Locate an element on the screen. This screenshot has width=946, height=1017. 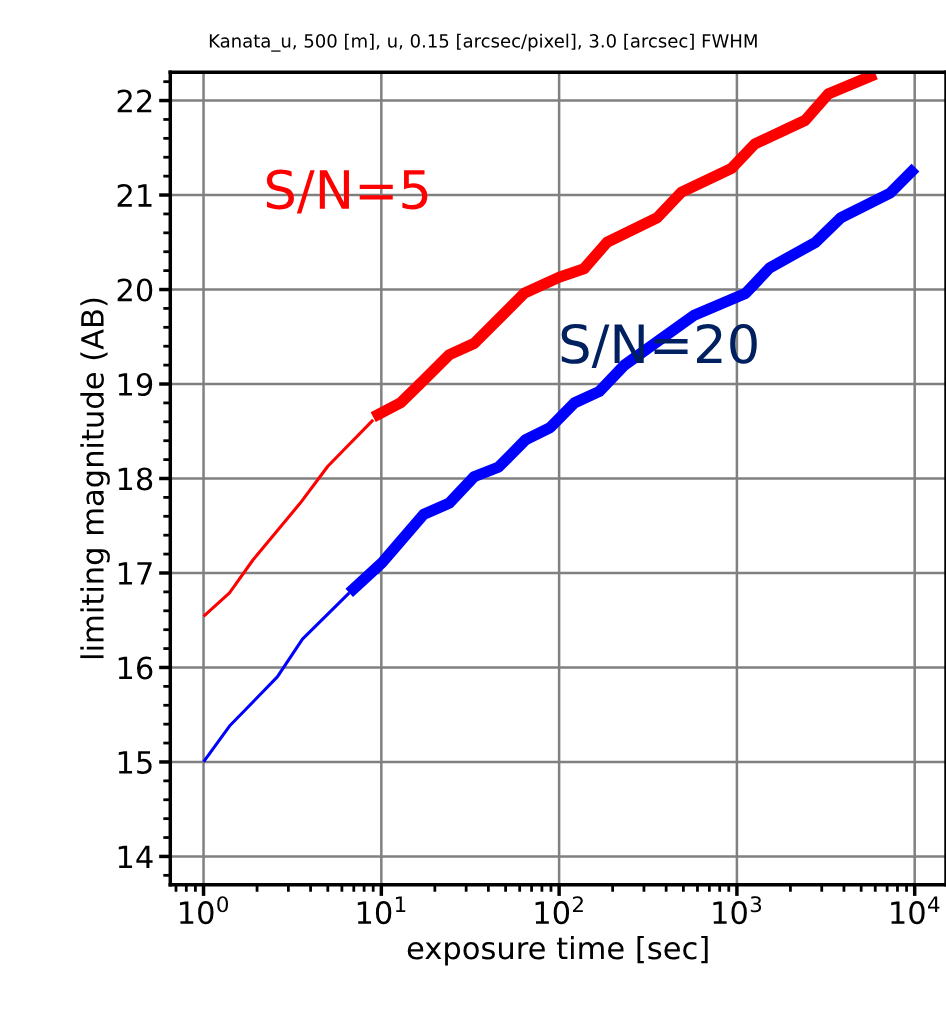
y-tick-label: 14 is located at coordinates (135, 857).